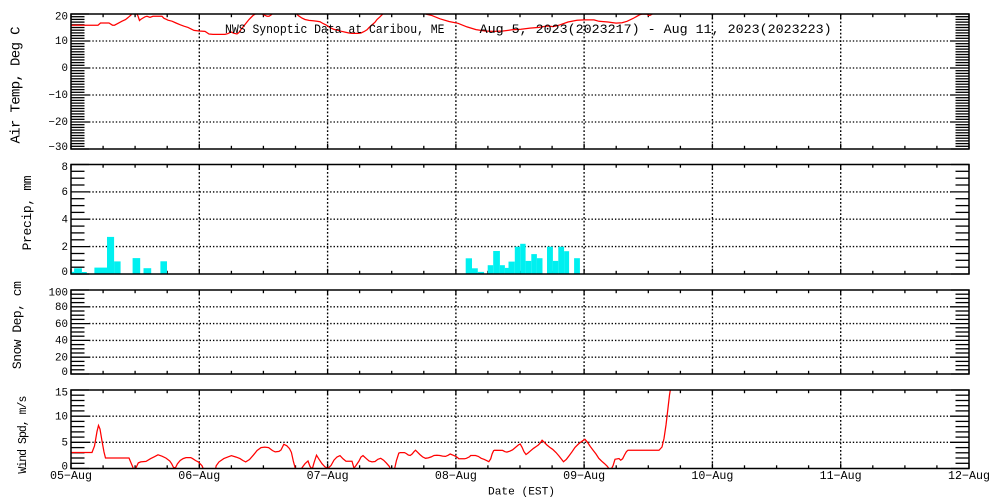 Image resolution: width=1000 pixels, height=500 pixels. Describe the element at coordinates (27, 212) in the screenshot. I see `svg-text: Precip, mm` at that location.